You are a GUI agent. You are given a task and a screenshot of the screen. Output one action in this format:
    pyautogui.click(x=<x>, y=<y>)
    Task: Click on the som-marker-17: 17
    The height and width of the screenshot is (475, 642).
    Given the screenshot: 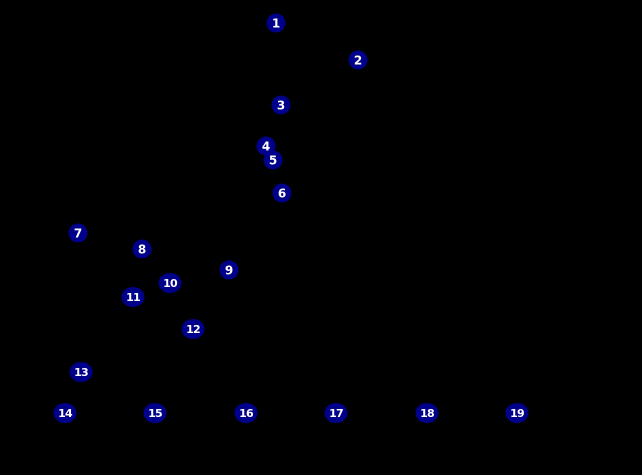 What is the action you would take?
    pyautogui.click(x=336, y=413)
    